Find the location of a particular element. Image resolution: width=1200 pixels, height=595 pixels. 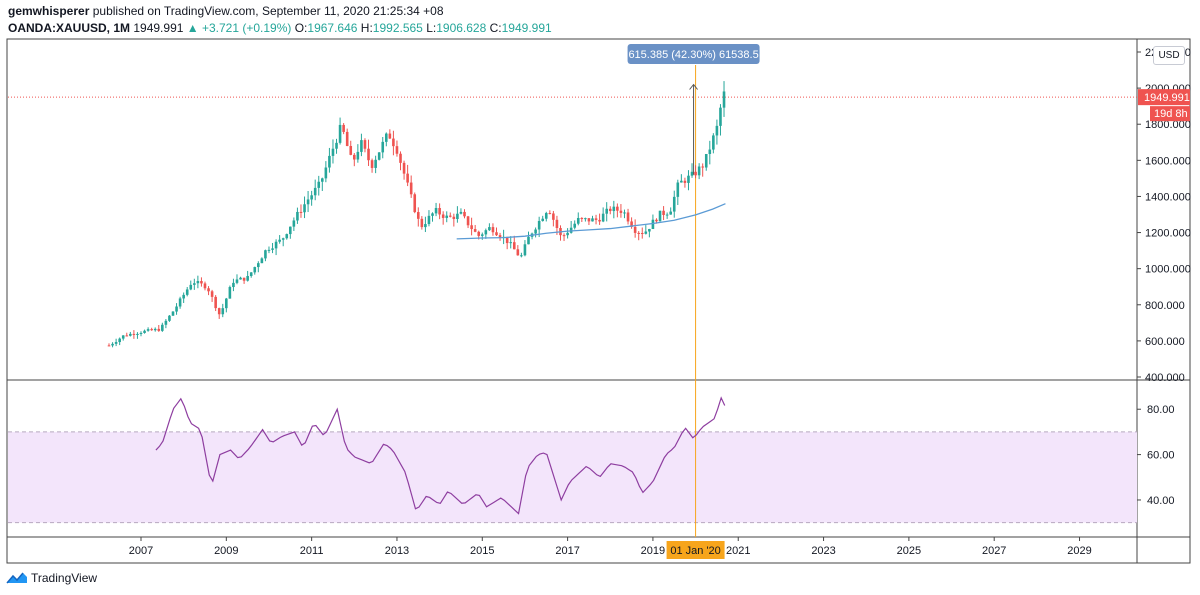

time-tick-label: 2017 is located at coordinates (567, 551).